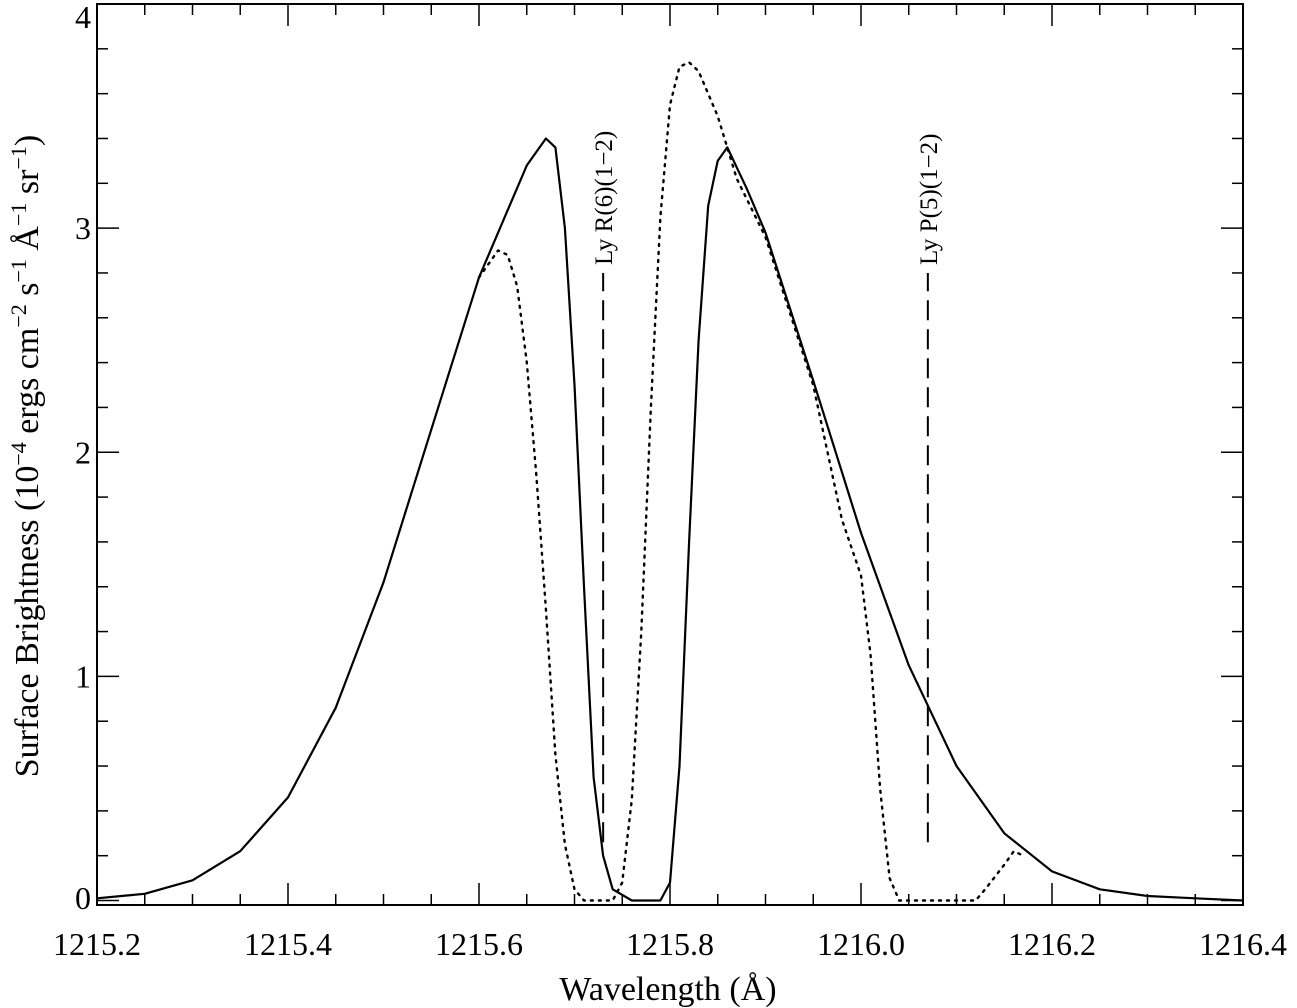  Describe the element at coordinates (83, 228) in the screenshot. I see `y-tick-label: 3` at that location.